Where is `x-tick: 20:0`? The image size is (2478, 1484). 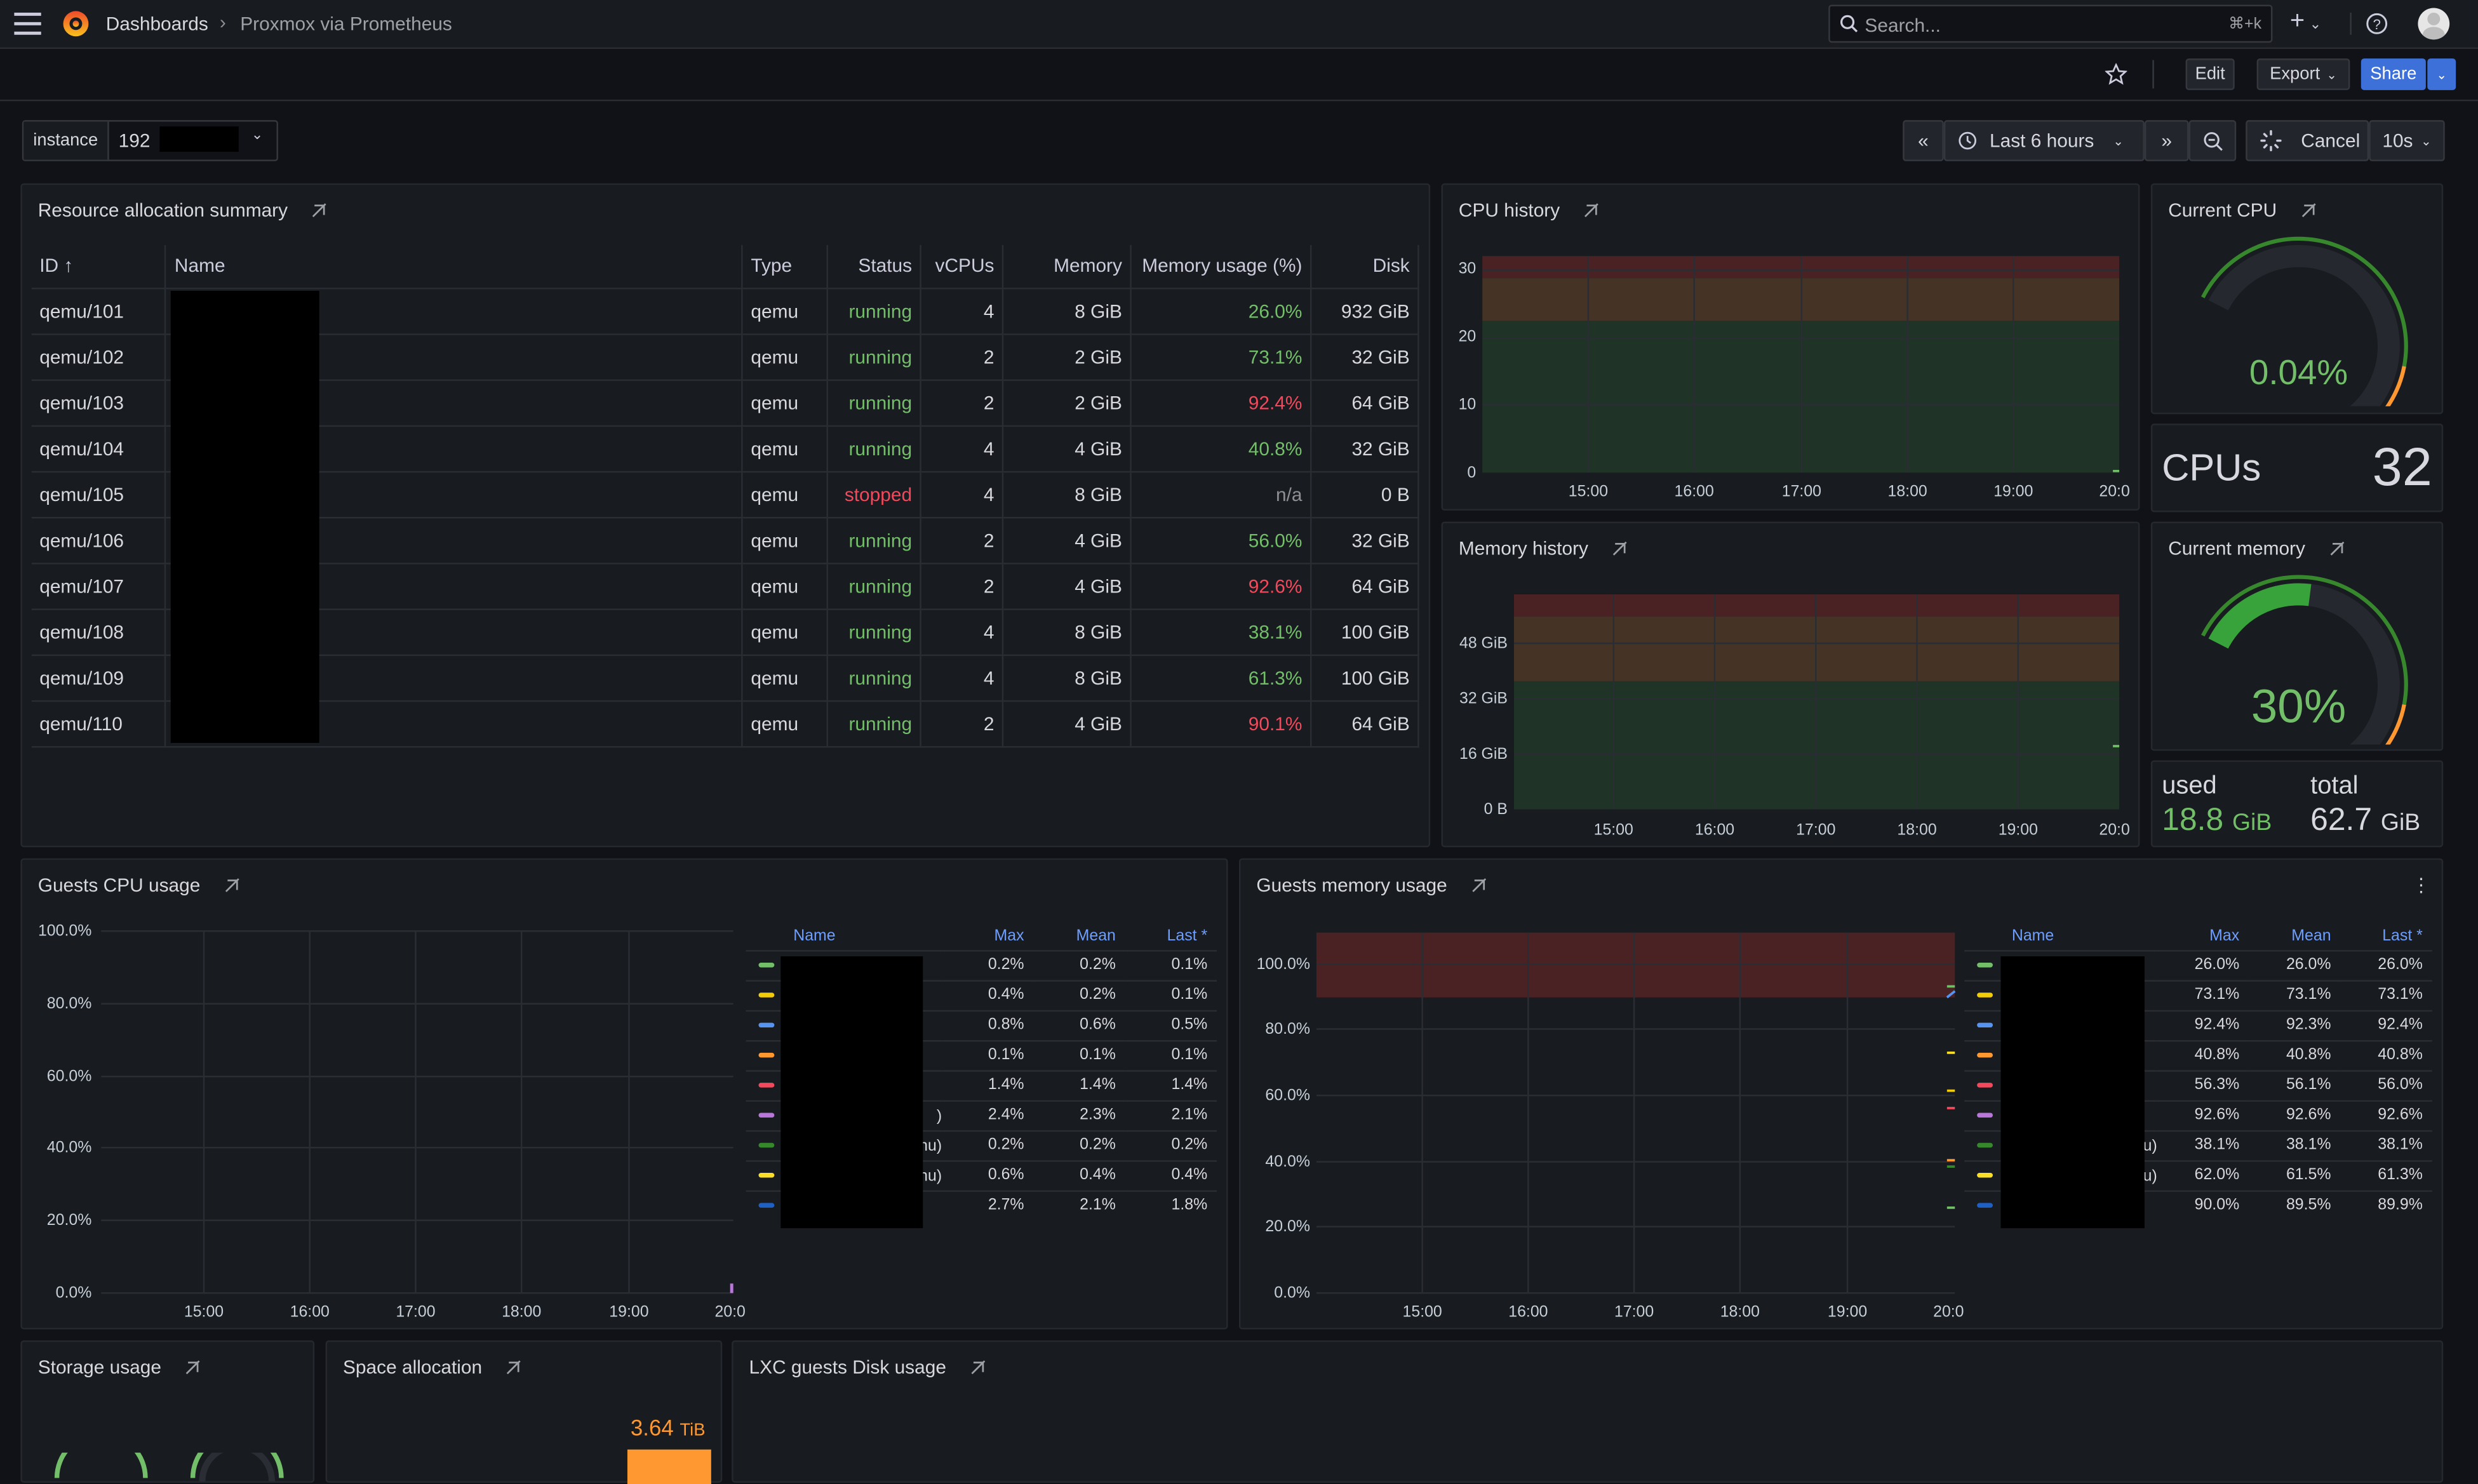 x-tick: 20:0 is located at coordinates (1948, 1312).